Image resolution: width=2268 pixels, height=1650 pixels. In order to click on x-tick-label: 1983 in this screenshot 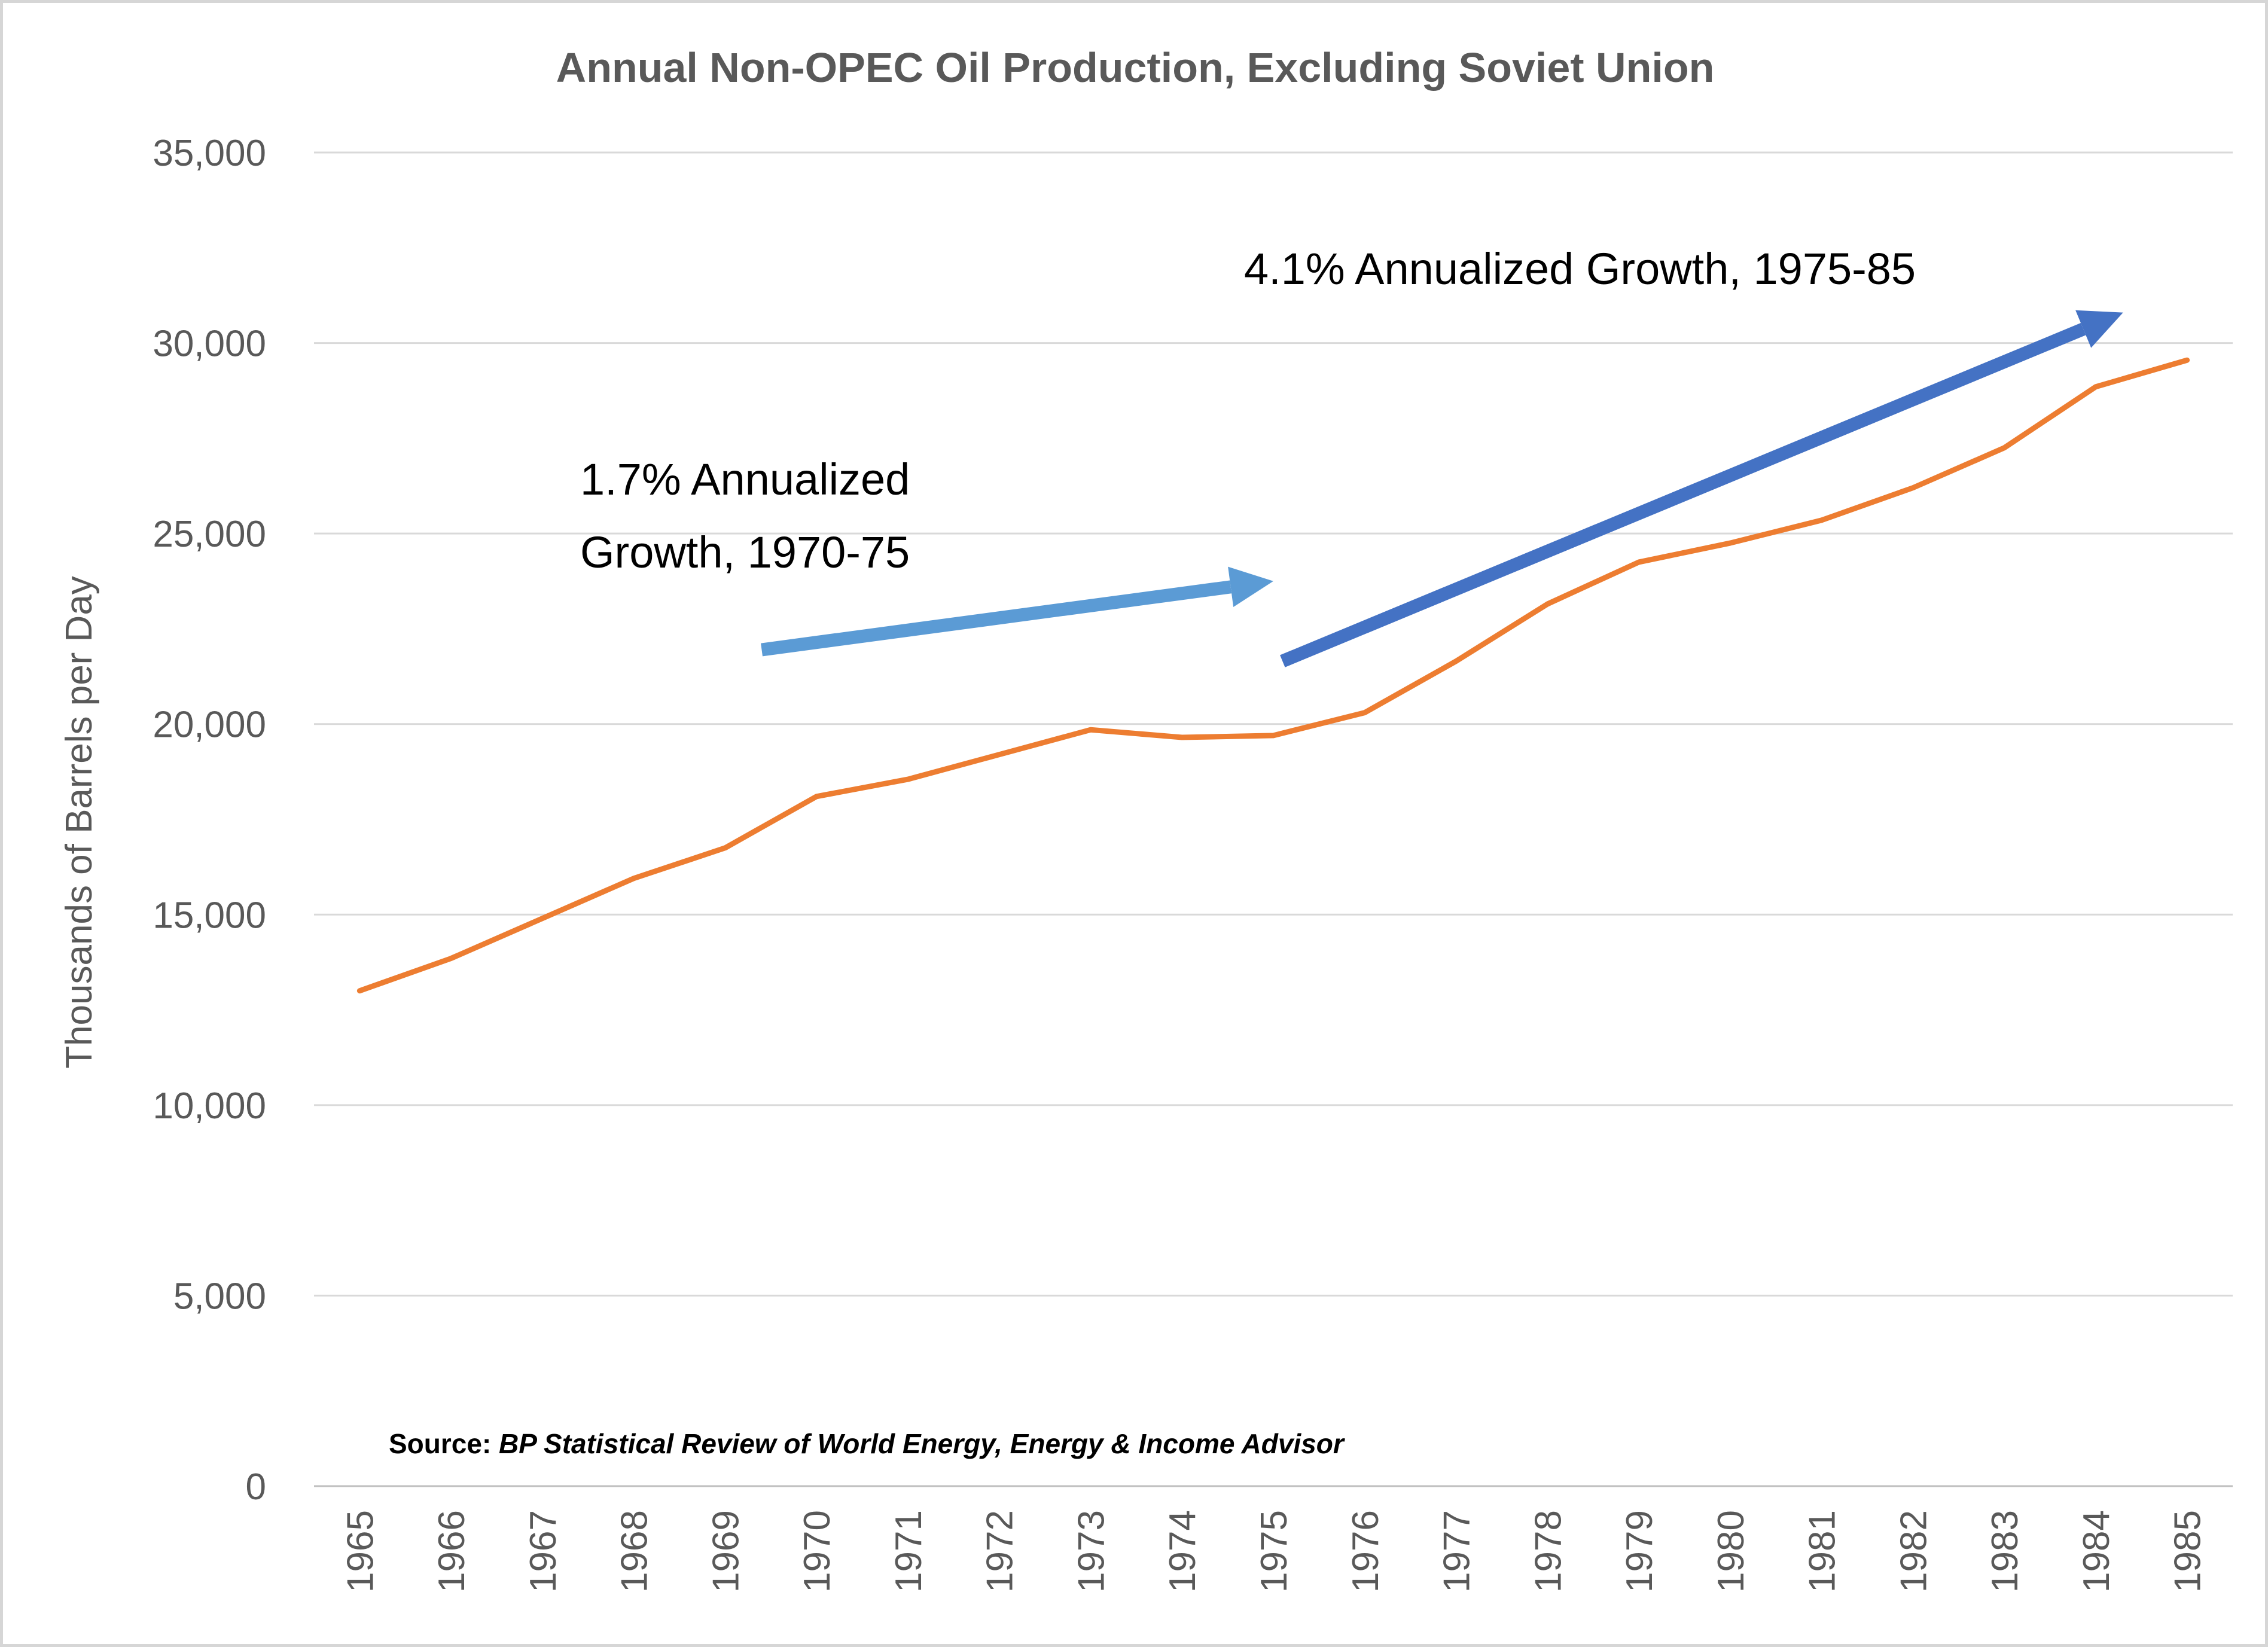, I will do `click(2005, 1551)`.